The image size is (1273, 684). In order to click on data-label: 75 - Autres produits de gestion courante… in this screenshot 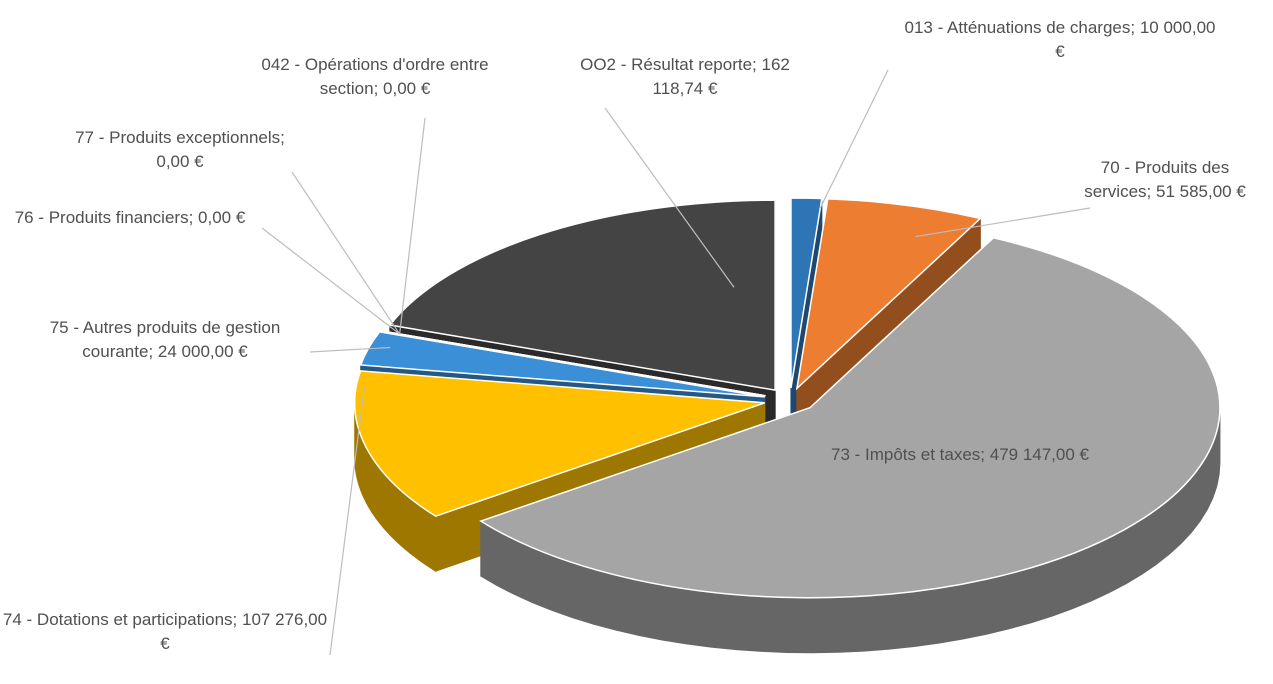, I will do `click(165, 340)`.